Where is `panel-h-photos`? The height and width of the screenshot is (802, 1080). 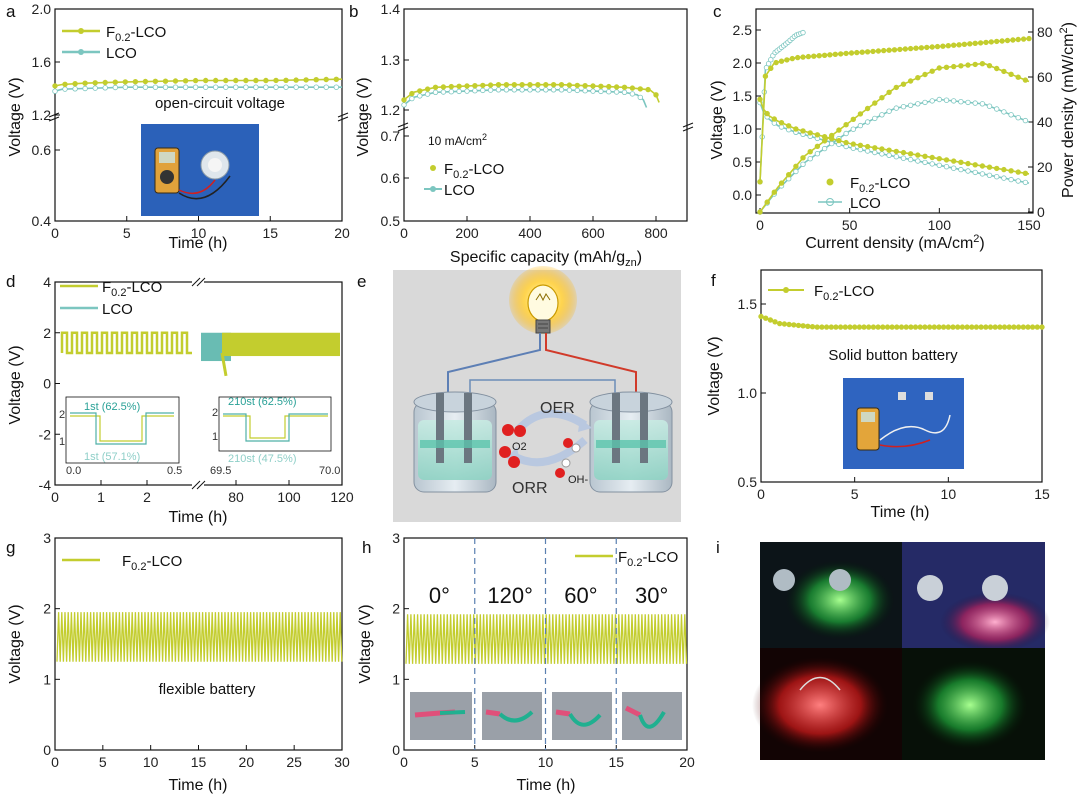 panel-h-photos is located at coordinates (546, 716).